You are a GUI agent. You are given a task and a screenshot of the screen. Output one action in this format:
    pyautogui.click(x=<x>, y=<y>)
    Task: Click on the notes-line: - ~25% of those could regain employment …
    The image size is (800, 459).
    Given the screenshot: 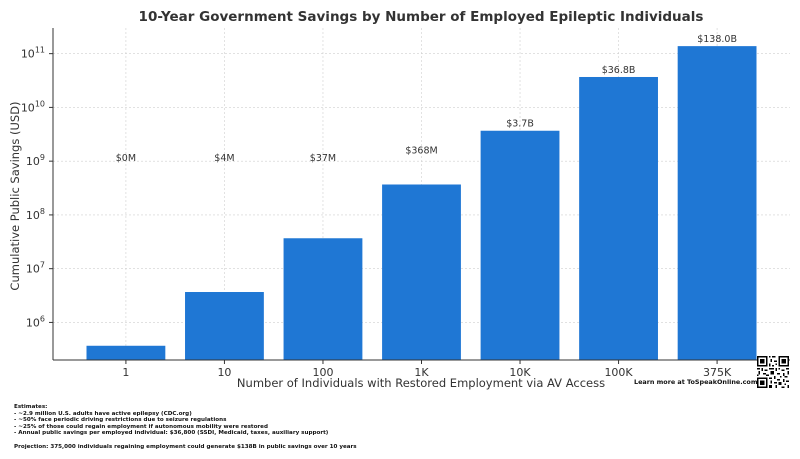 What is the action you would take?
    pyautogui.click(x=141, y=426)
    